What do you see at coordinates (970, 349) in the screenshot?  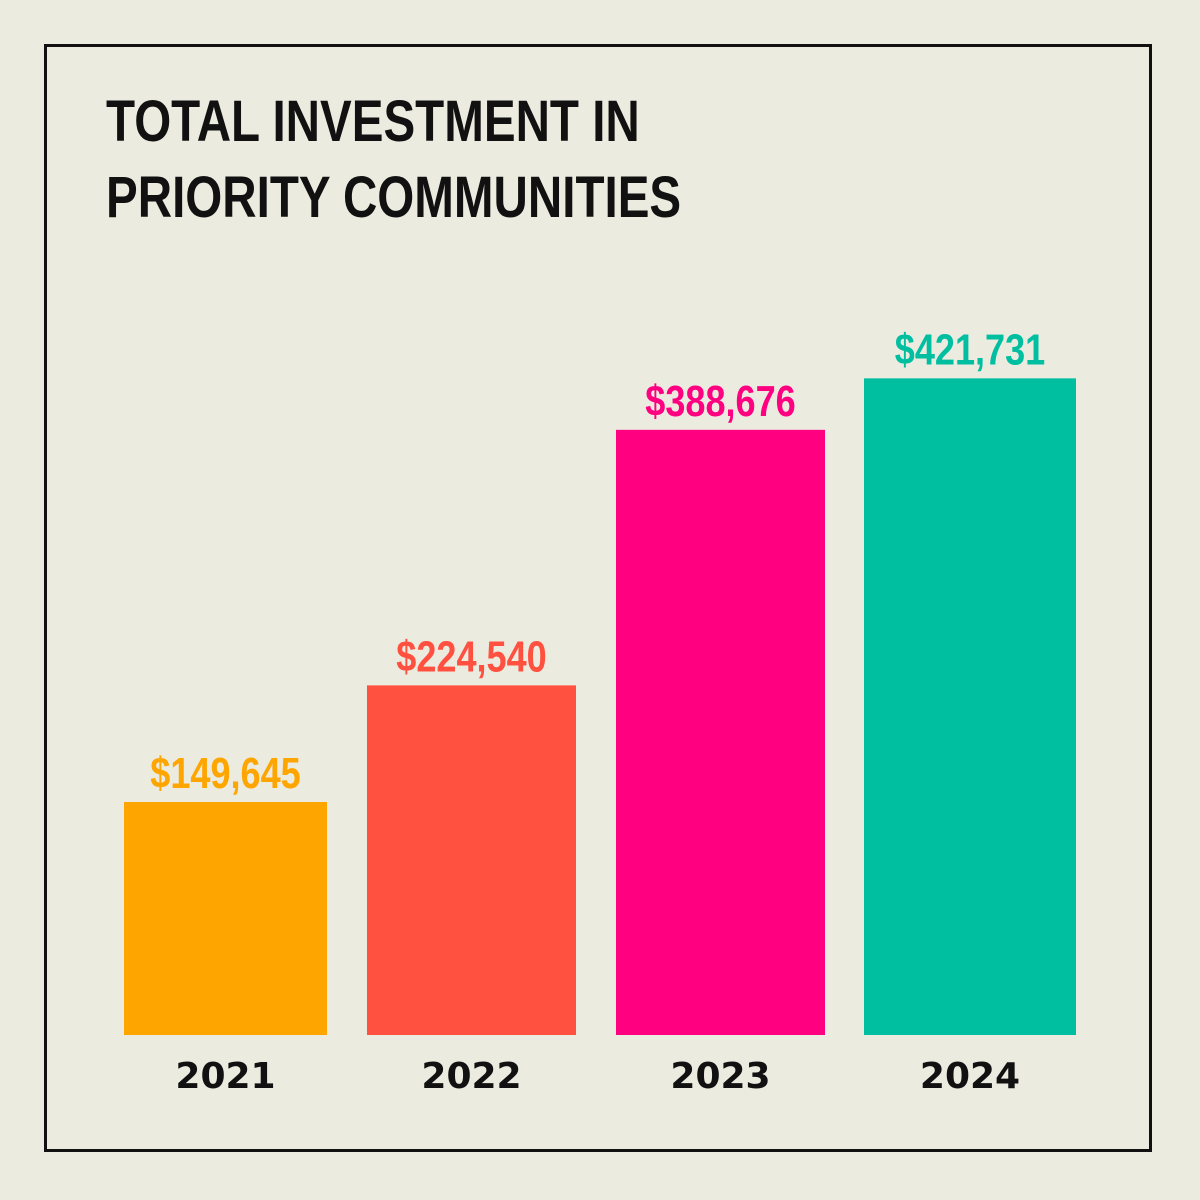 I see `bar-value-label-2024: $421,731` at bounding box center [970, 349].